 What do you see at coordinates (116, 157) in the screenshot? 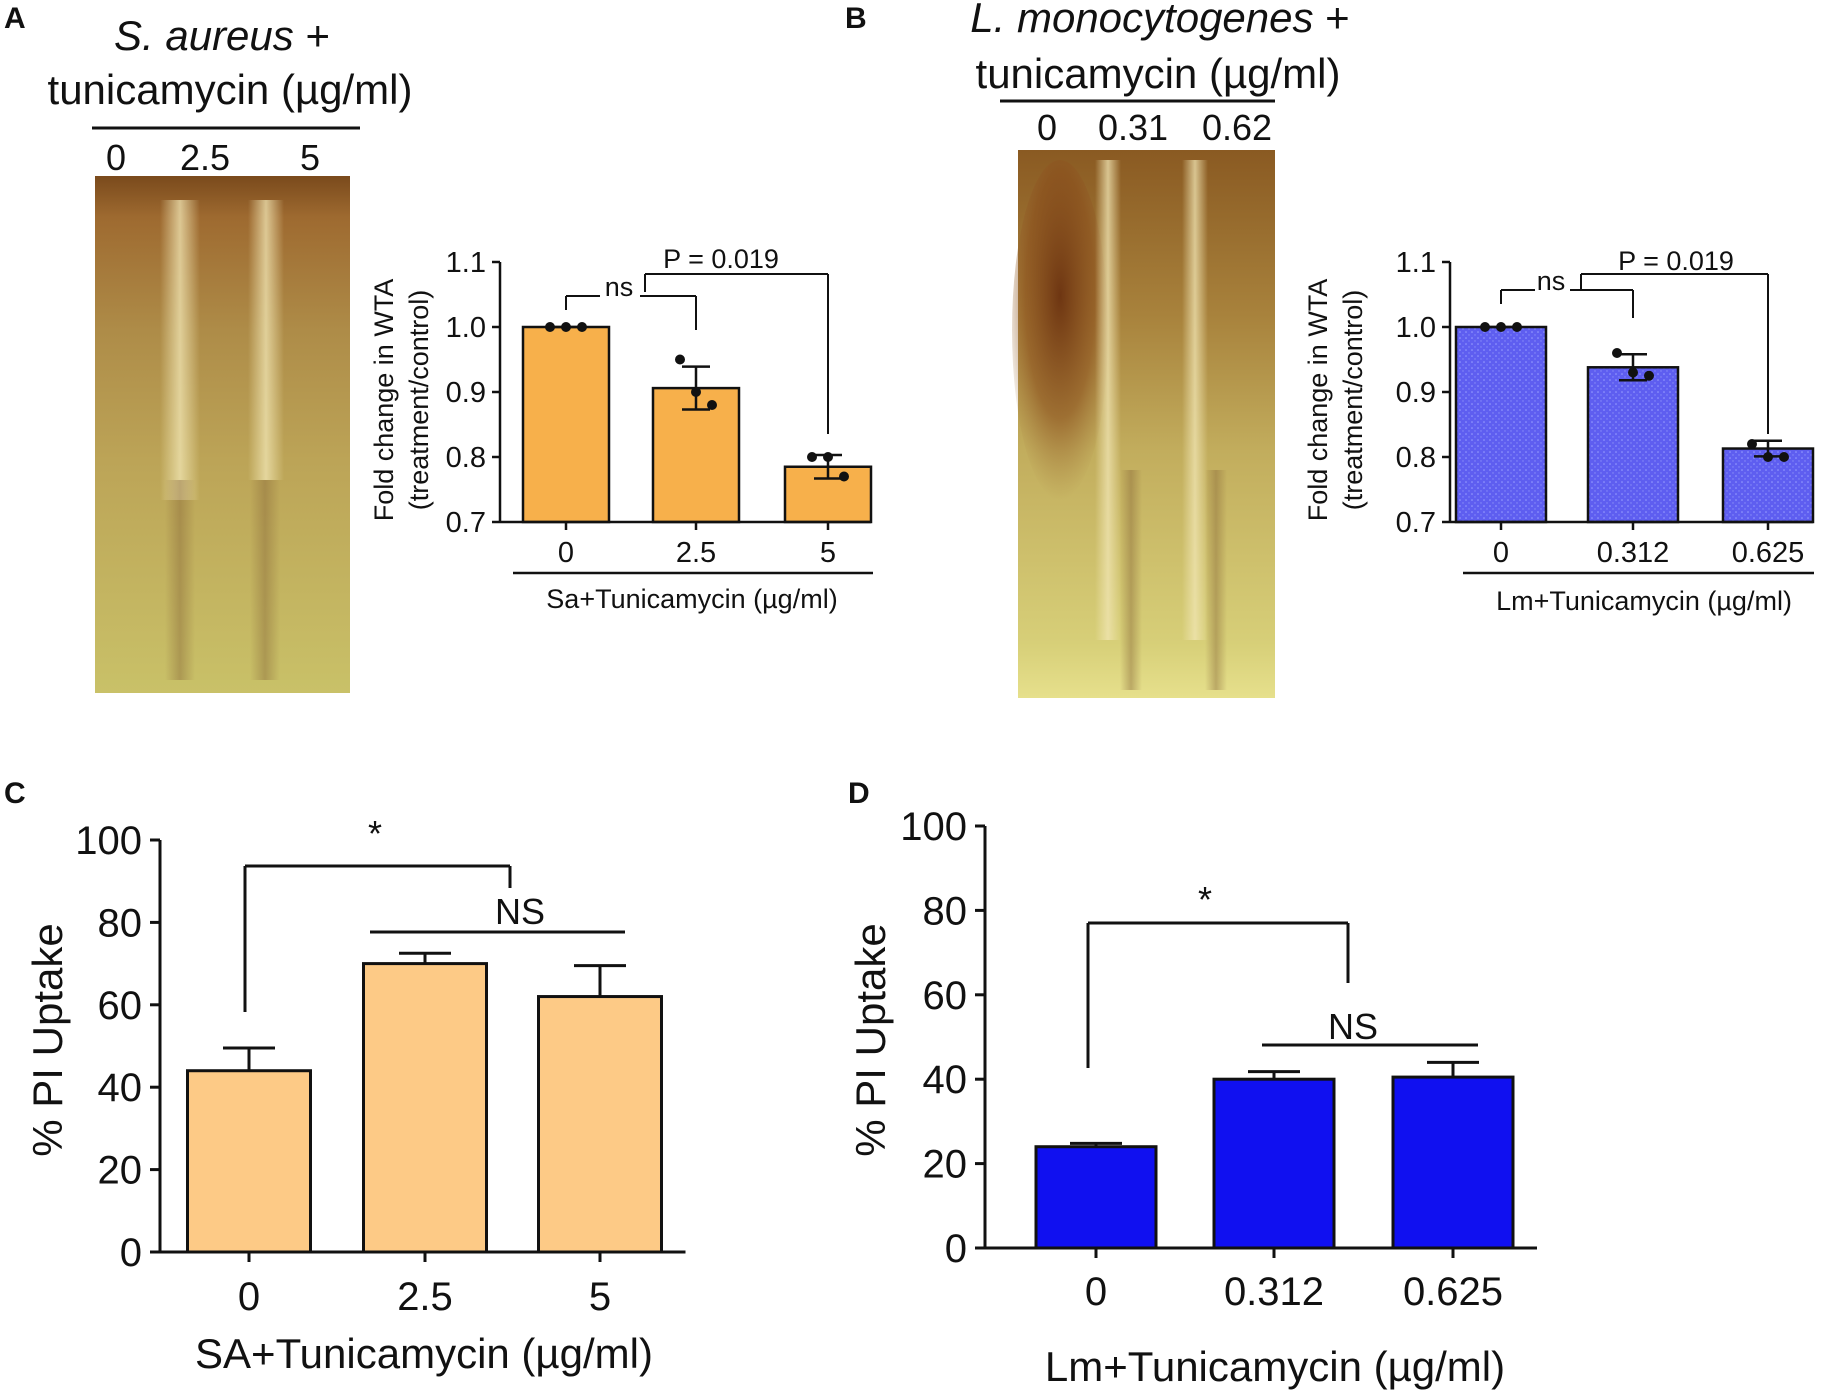
I see `gel-a-lane-label: 0` at bounding box center [116, 157].